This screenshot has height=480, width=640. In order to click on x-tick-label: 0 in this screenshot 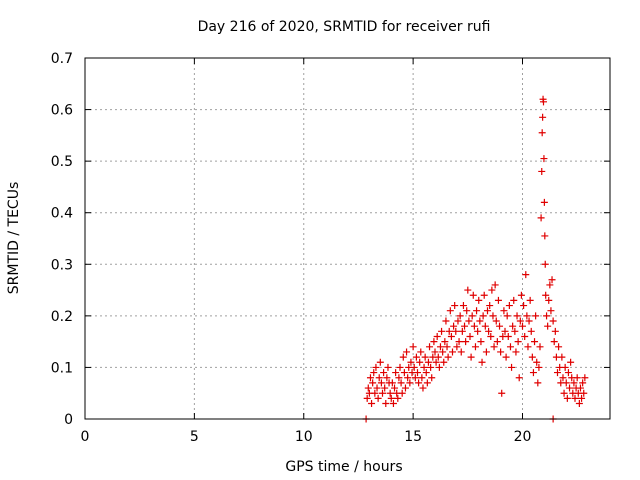, I will do `click(85, 437)`.